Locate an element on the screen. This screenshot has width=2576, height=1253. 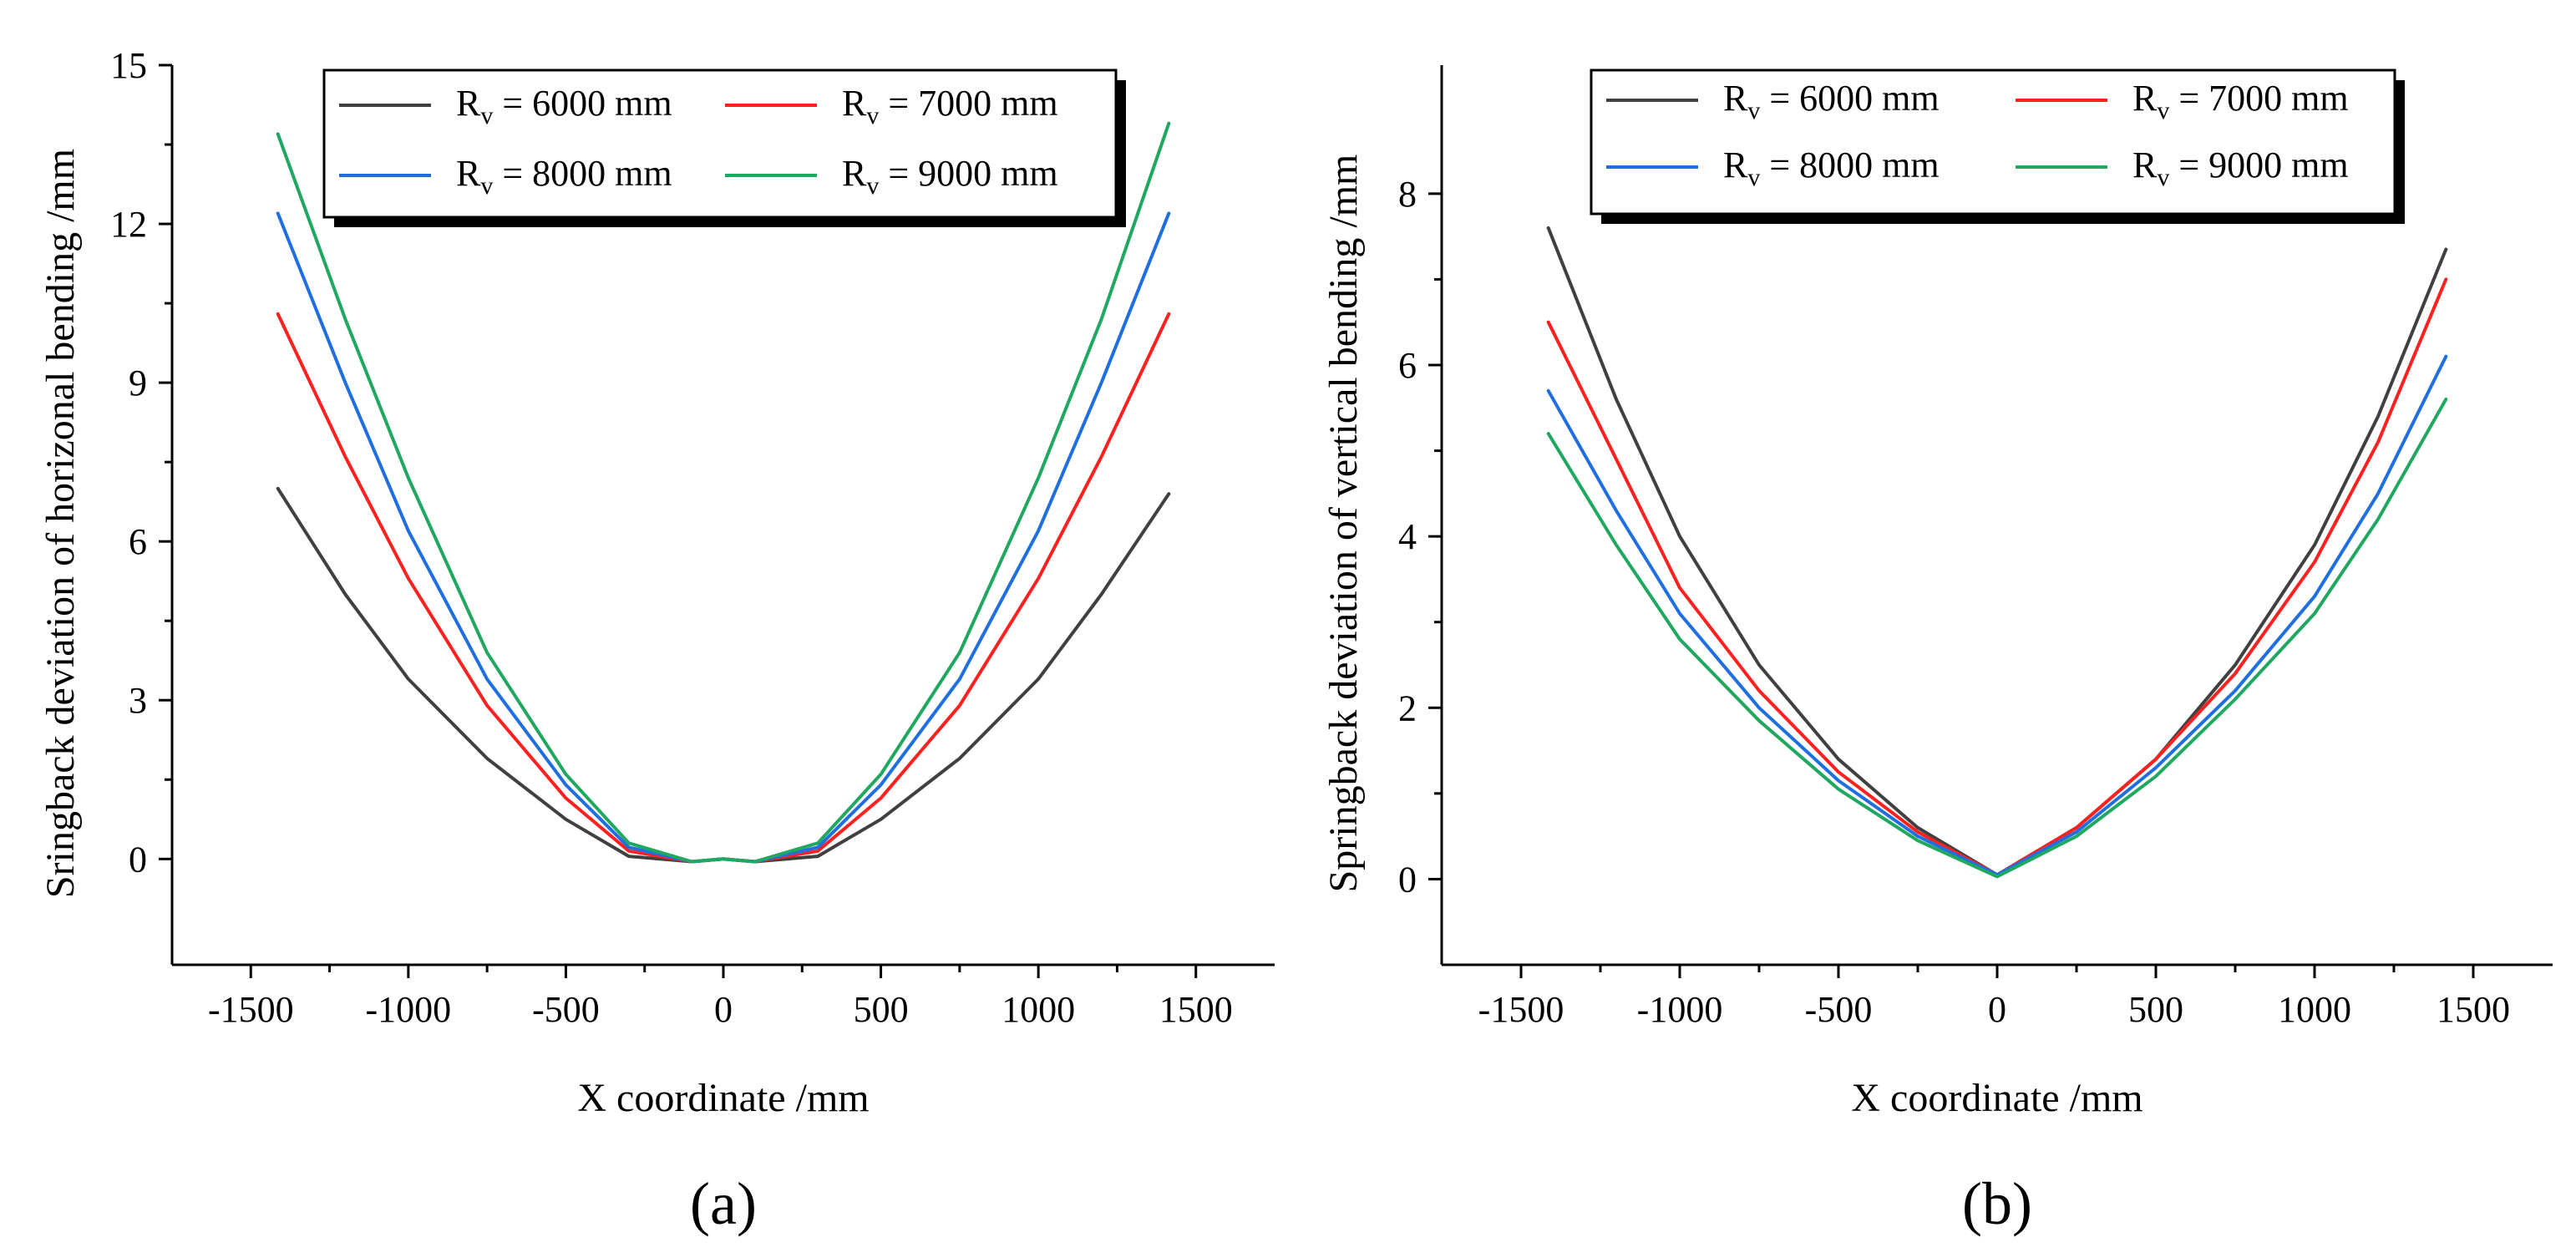
panel-label: (a) is located at coordinates (723, 1203).